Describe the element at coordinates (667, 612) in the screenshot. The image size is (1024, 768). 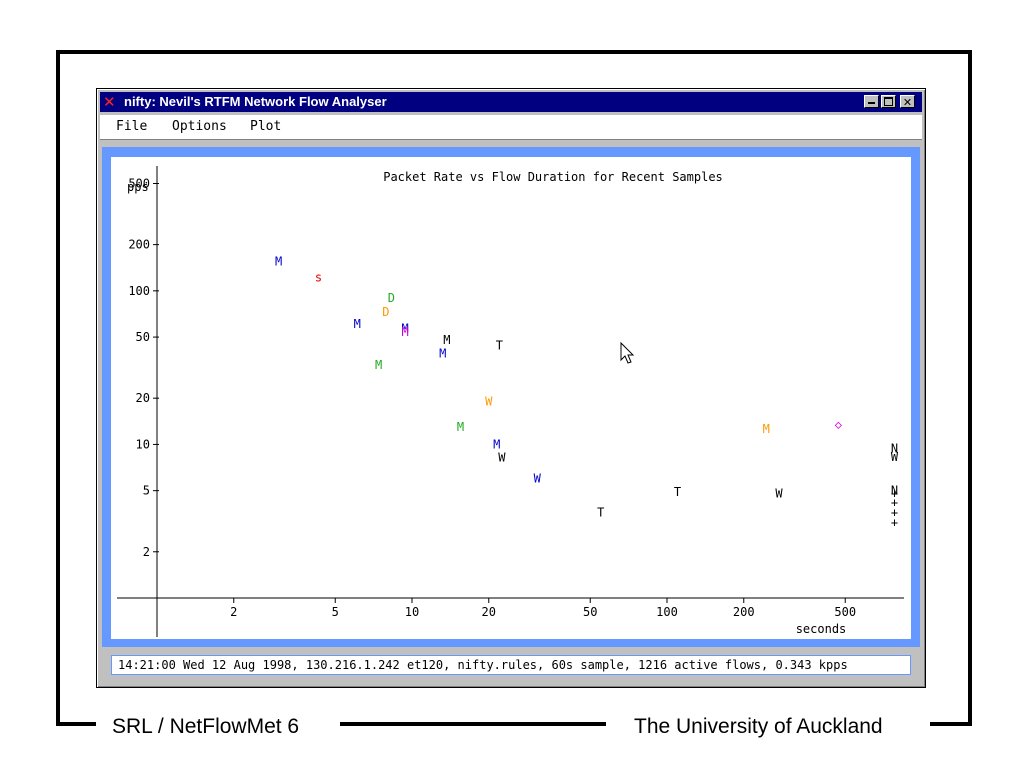
I see `x-tick-label: 100` at that location.